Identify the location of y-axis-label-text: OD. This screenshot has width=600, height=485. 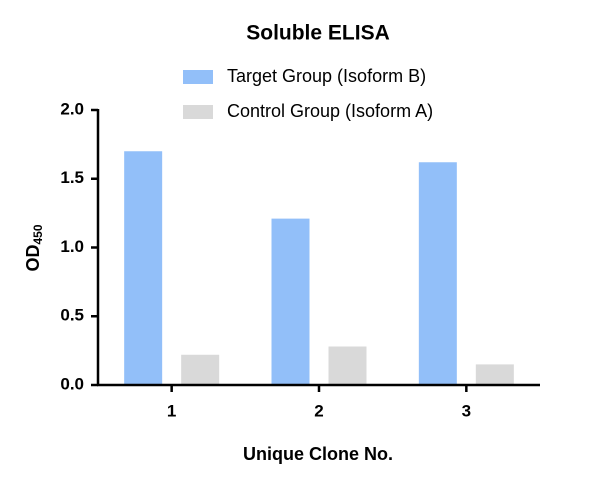
(33, 258).